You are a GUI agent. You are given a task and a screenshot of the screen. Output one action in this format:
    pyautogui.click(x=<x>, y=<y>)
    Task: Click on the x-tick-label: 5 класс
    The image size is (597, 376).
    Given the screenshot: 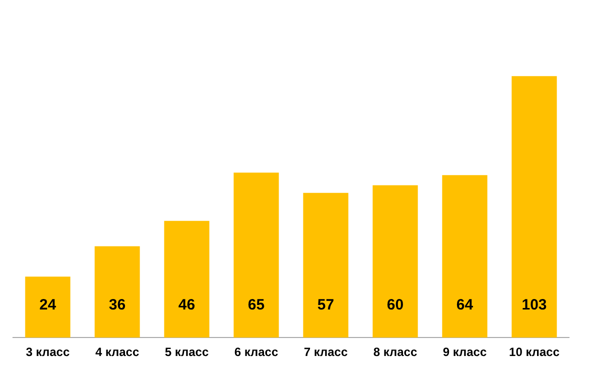 What is the action you would take?
    pyautogui.click(x=186, y=352)
    